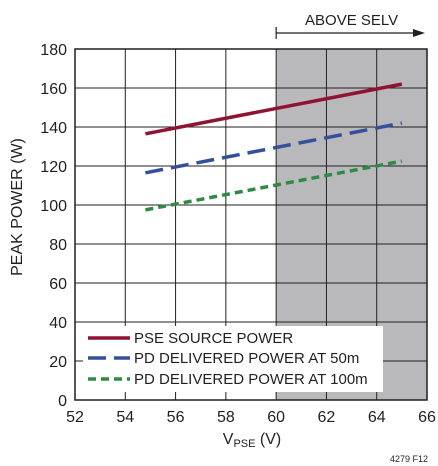  Describe the element at coordinates (327, 417) in the screenshot. I see `x-tick-label: 62` at that location.